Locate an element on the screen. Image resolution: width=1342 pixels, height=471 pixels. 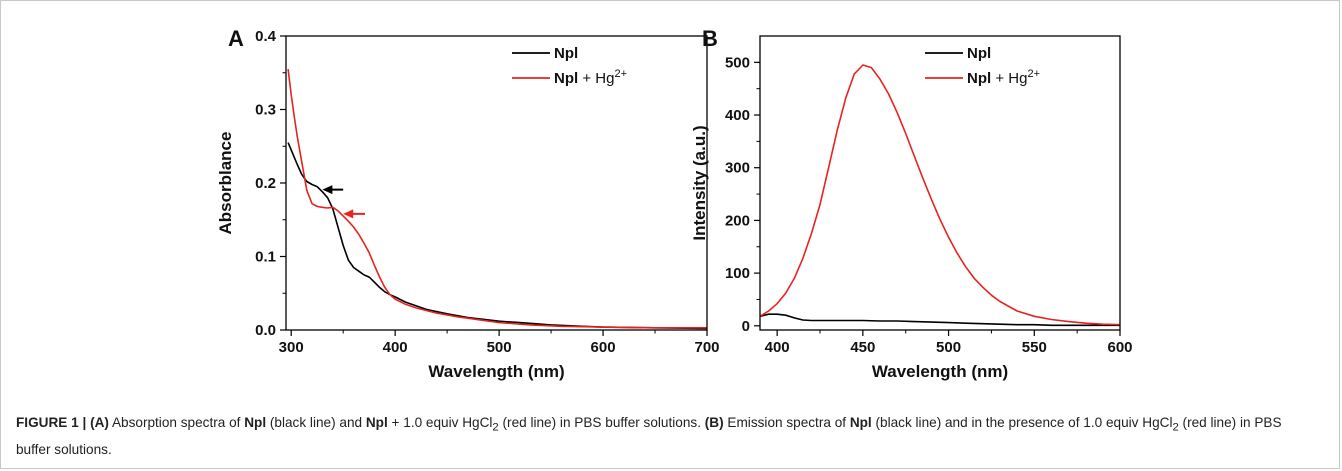
panel-label: A is located at coordinates (236, 38).